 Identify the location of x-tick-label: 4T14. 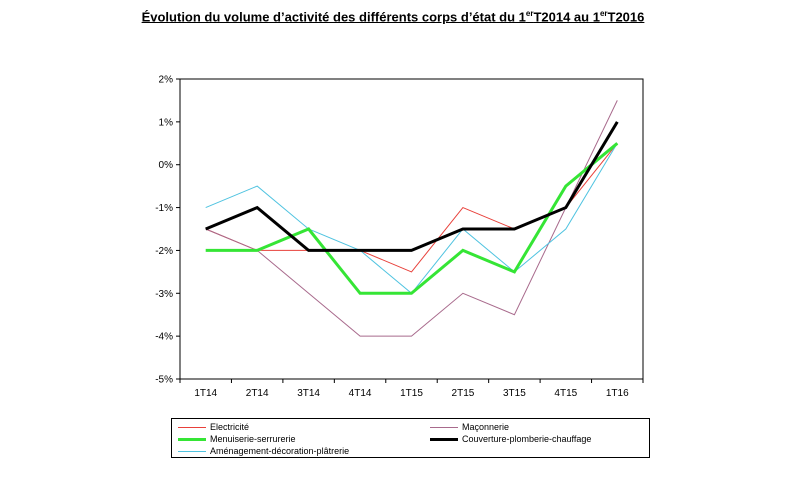
(360, 393).